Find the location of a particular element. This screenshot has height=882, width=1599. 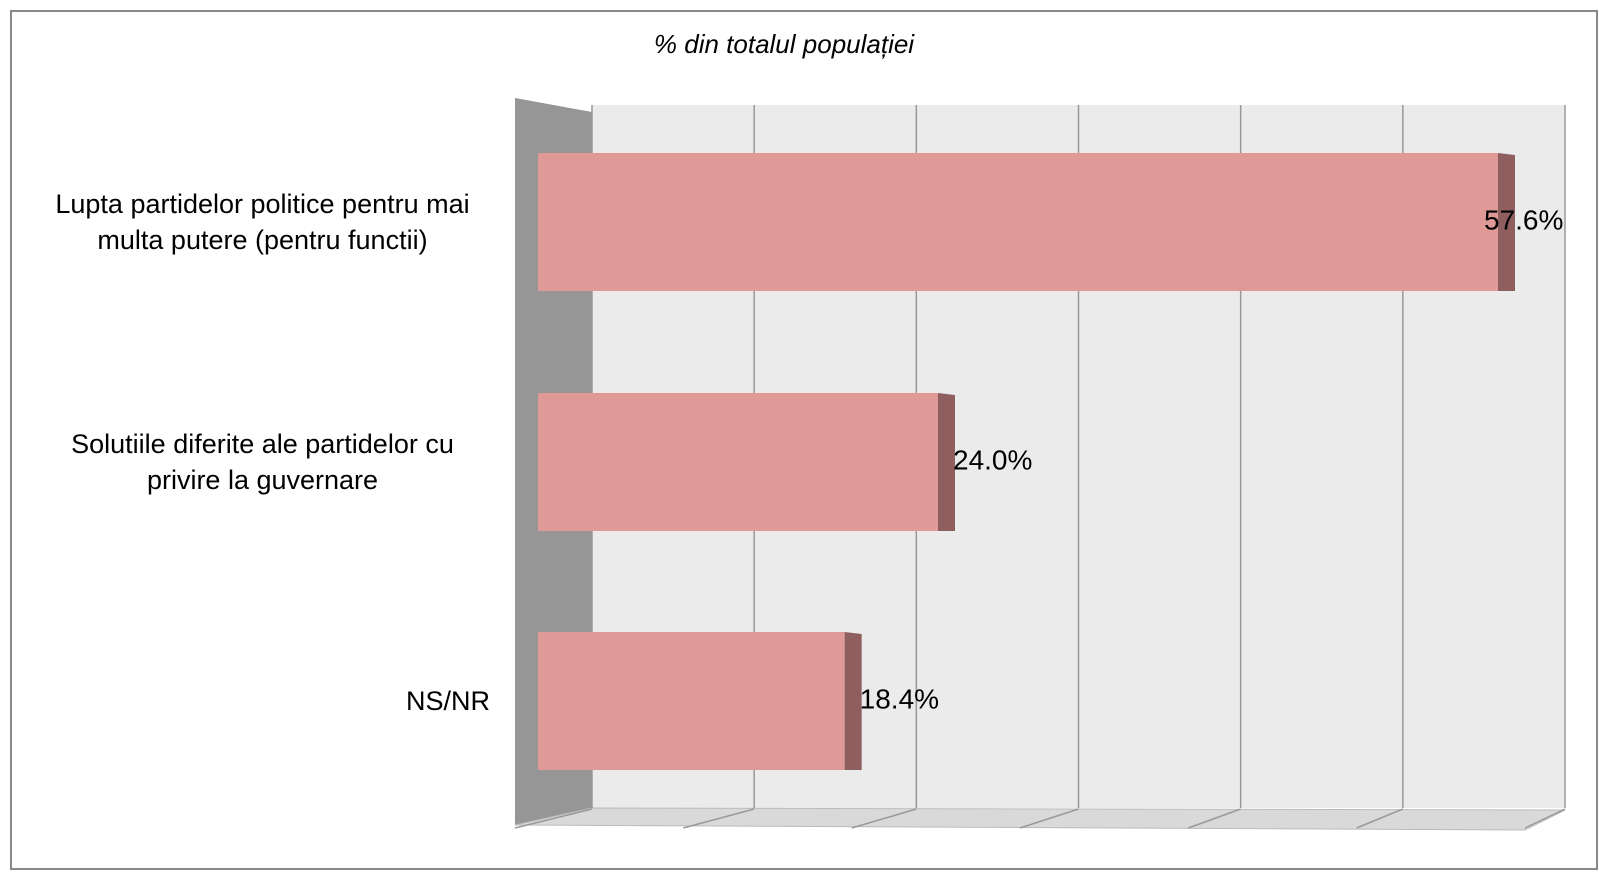

data-label: 18.4% is located at coordinates (899, 698).